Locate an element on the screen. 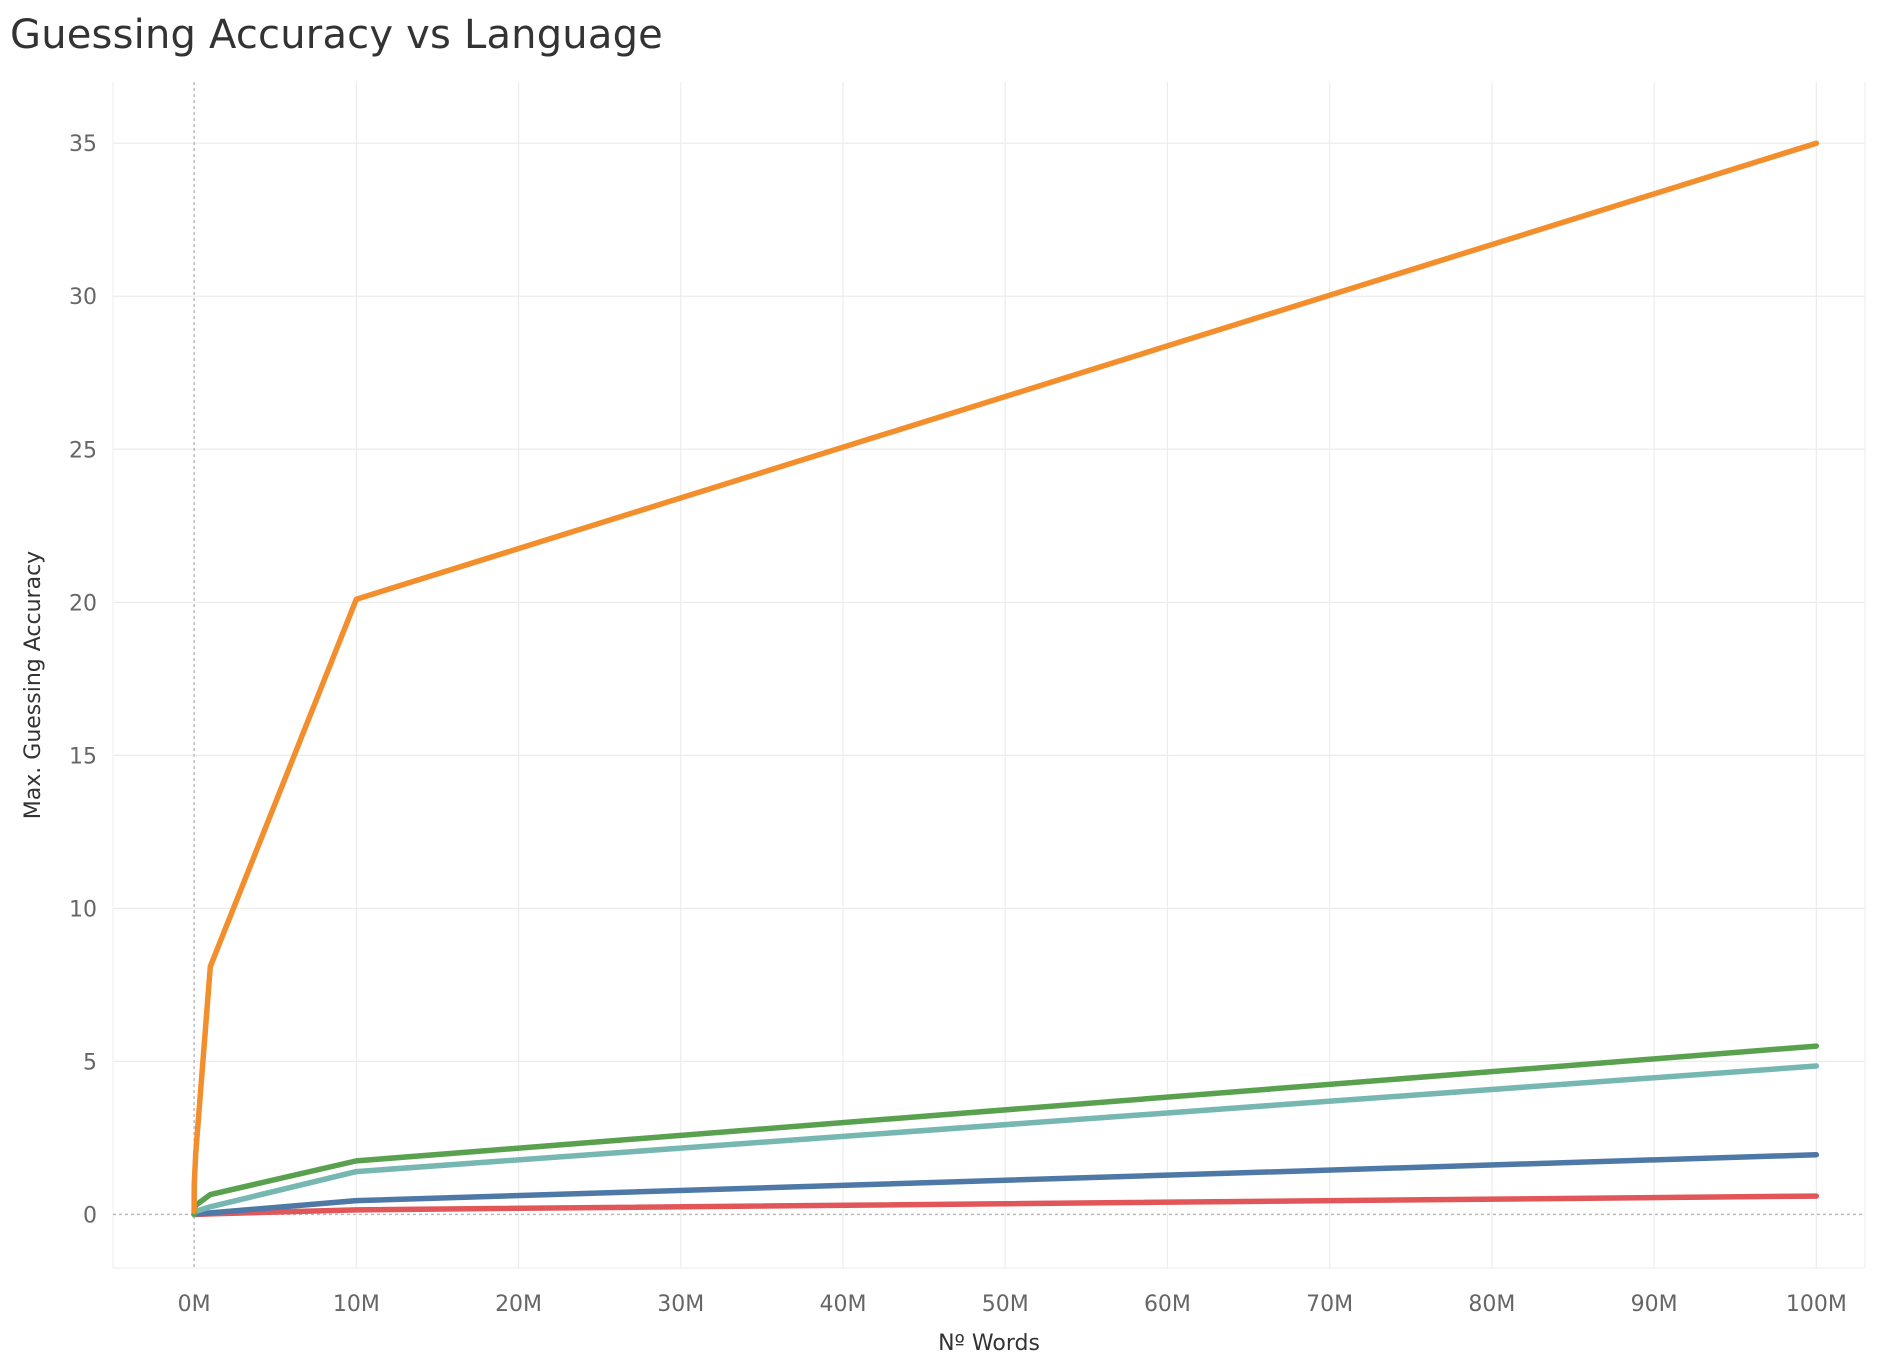  x-tick-label: 0M is located at coordinates (194, 1304).